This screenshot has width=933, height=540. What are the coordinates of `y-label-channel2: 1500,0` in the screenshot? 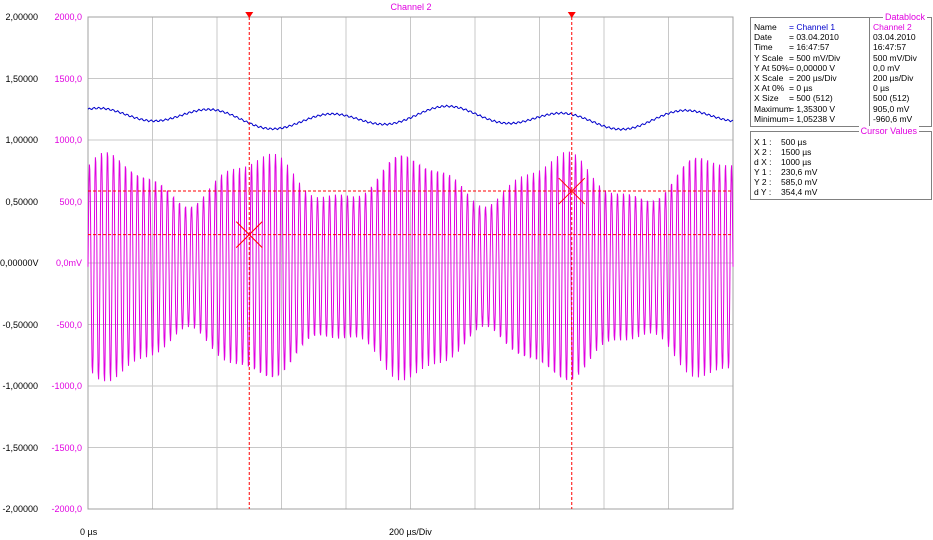 It's located at (68, 78).